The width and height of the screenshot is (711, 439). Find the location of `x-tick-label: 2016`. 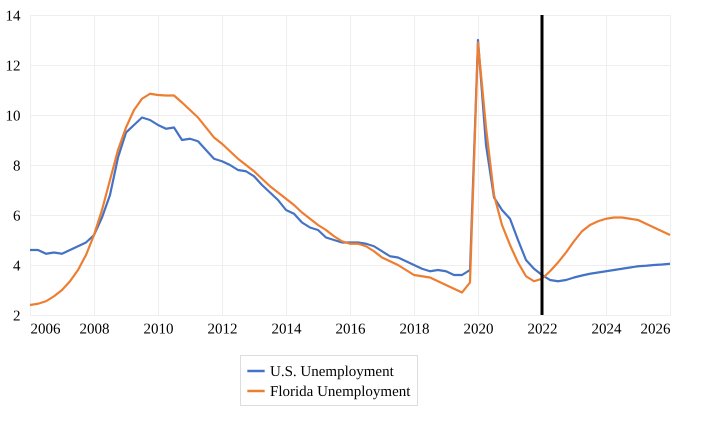

x-tick-label: 2016 is located at coordinates (351, 330).